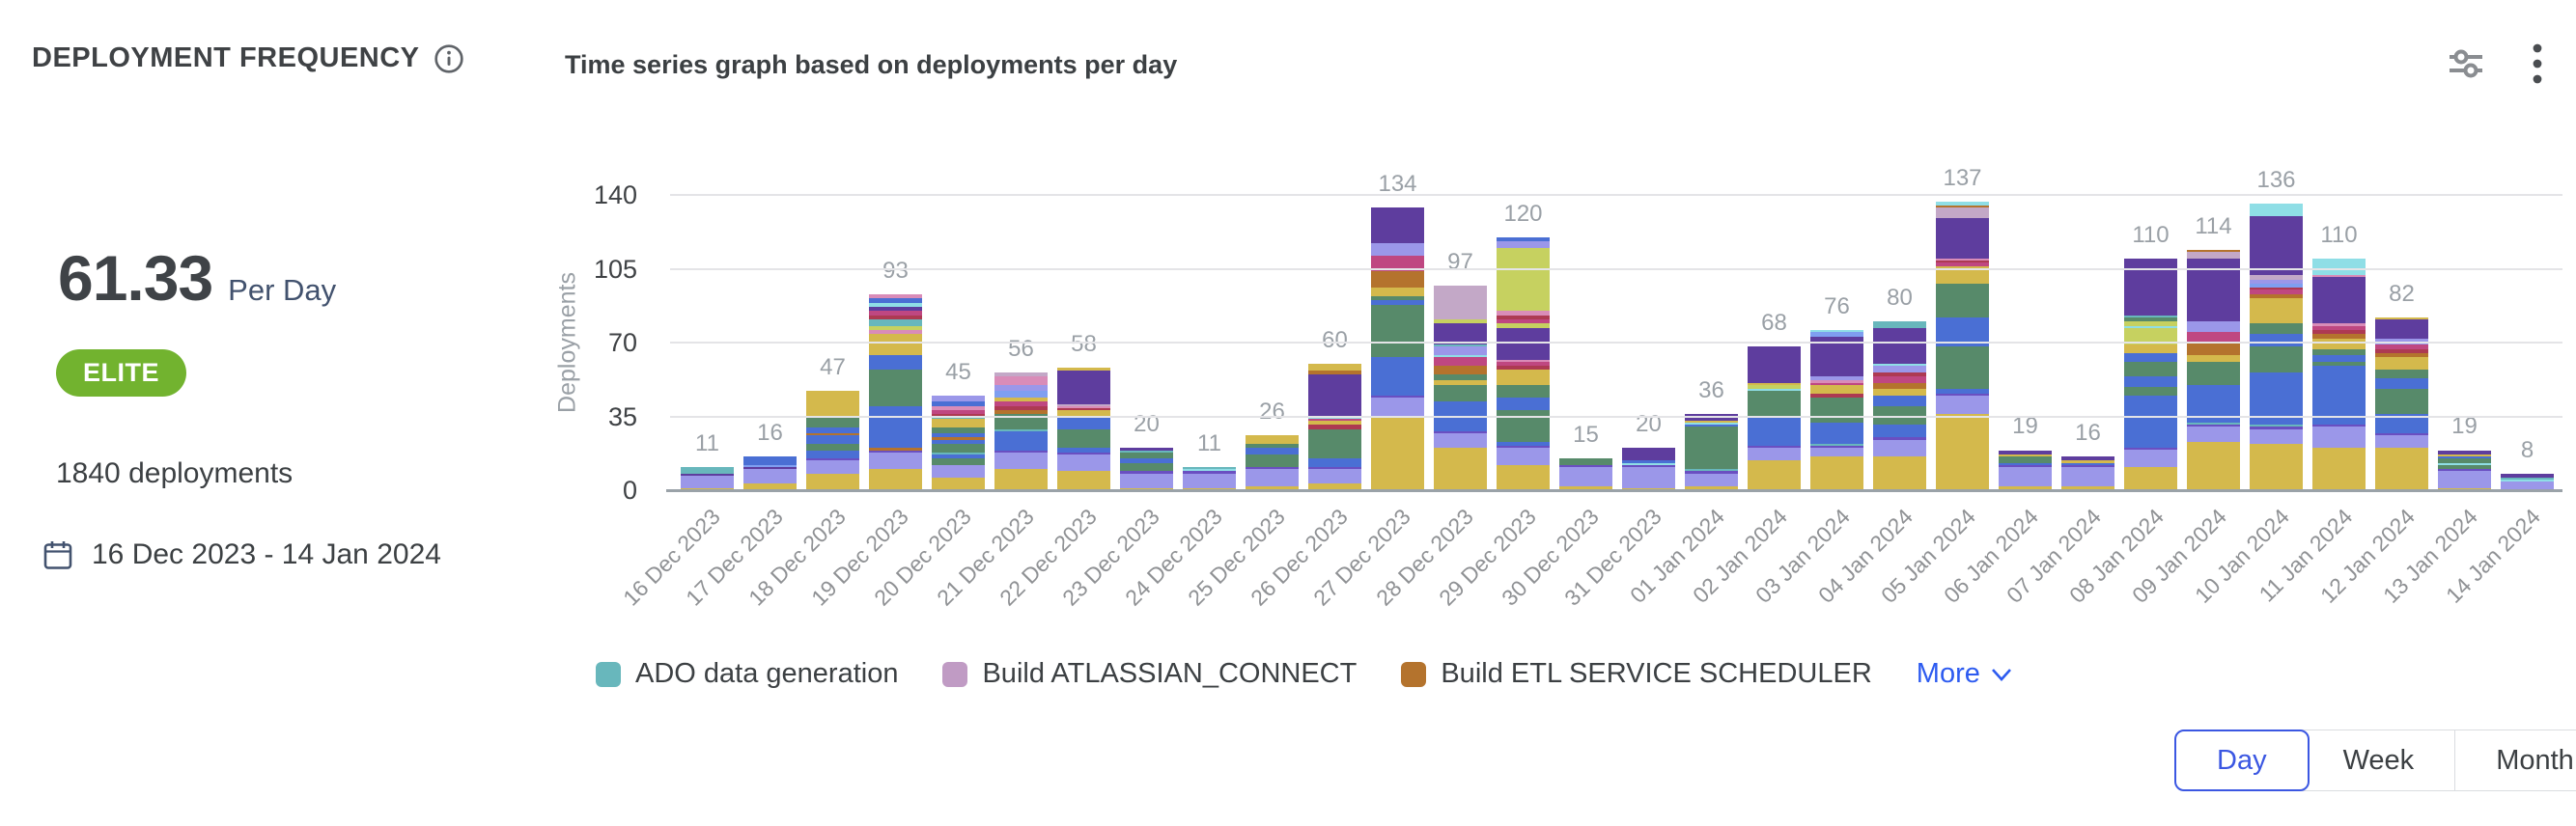 The height and width of the screenshot is (826, 2576). I want to click on granularity-day-button: Day, so click(2242, 760).